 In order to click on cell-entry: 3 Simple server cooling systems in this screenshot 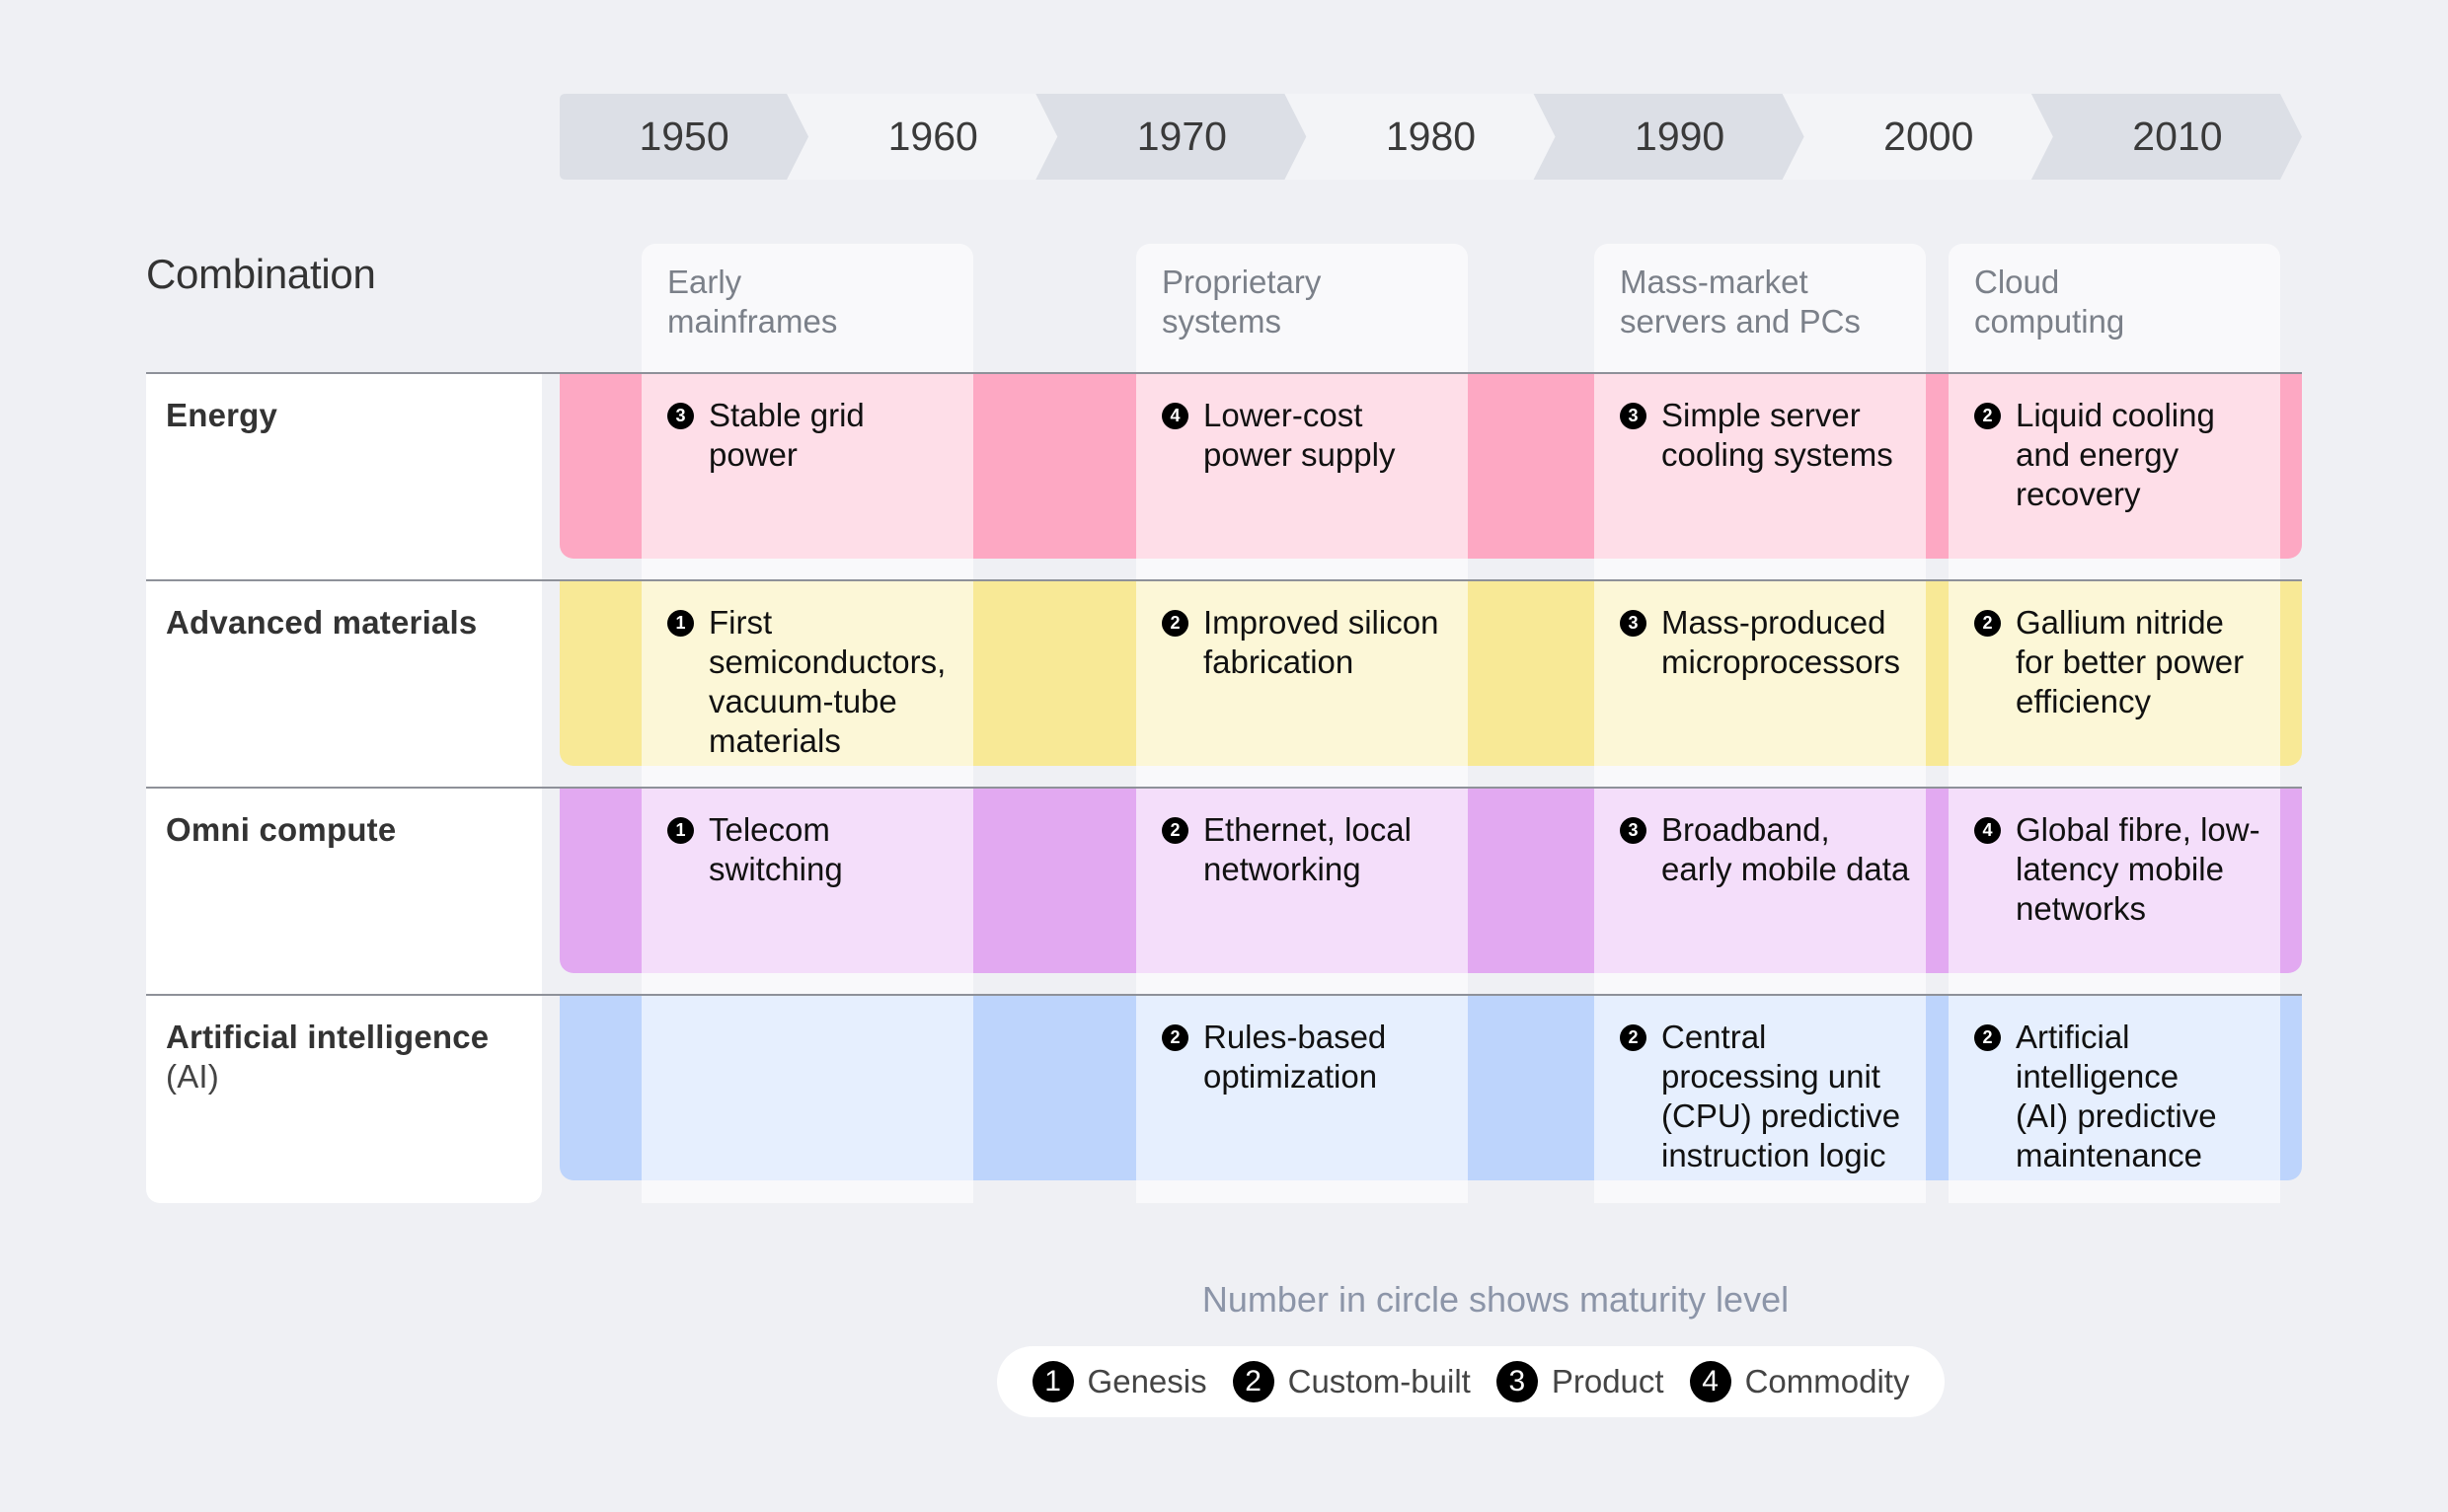, I will do `click(1786, 436)`.